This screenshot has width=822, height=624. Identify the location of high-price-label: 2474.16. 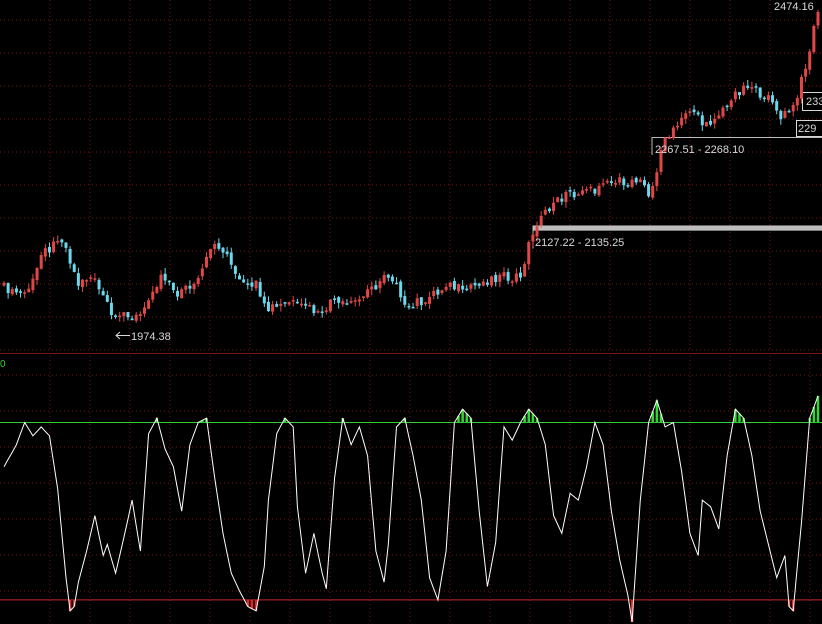
(794, 7).